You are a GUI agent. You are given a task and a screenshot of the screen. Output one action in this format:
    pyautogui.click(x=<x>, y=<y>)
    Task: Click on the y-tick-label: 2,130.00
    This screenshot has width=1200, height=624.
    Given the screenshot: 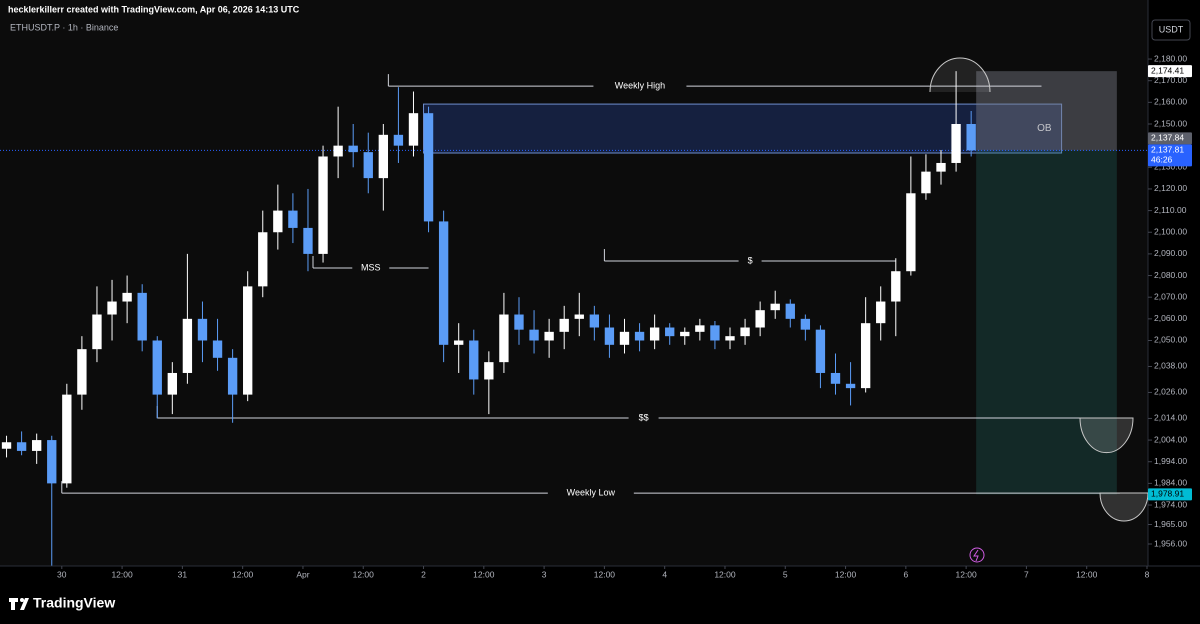 What is the action you would take?
    pyautogui.click(x=1170, y=167)
    